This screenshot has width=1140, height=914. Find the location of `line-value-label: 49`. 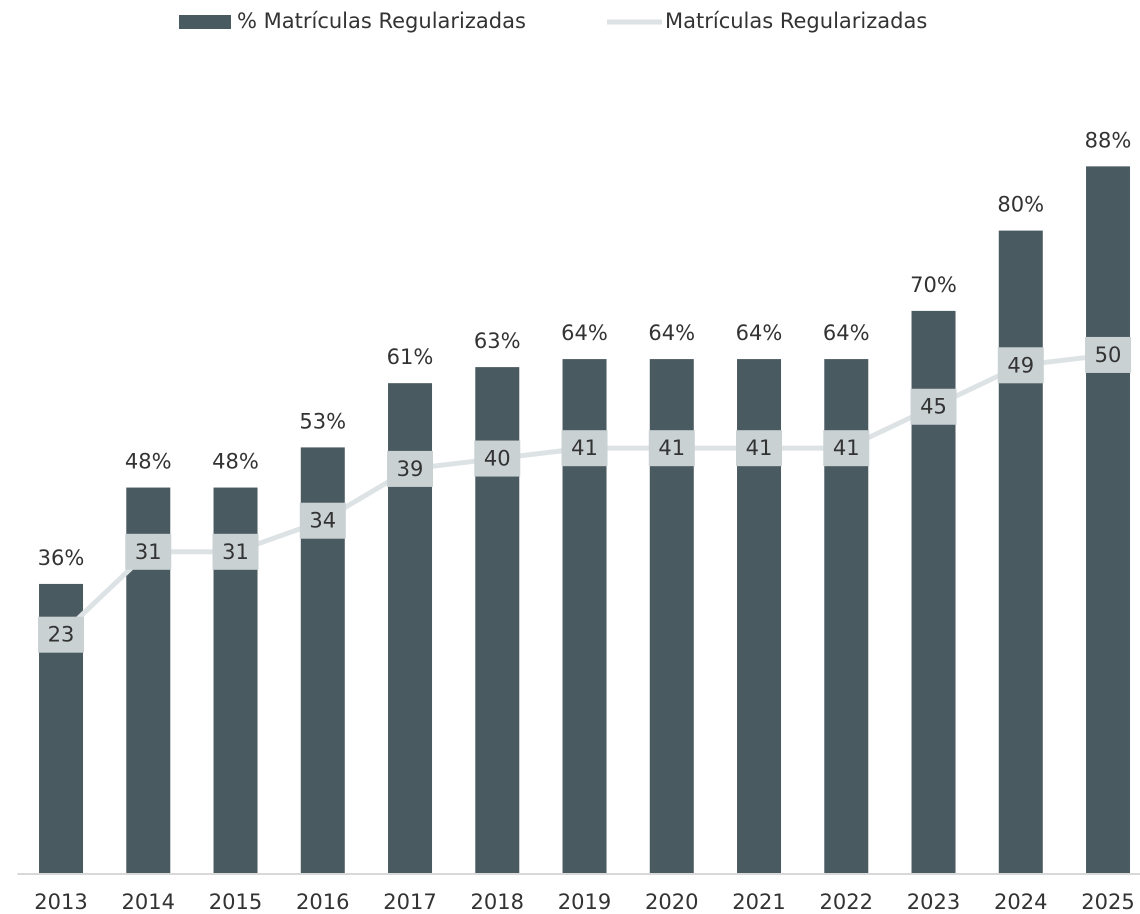

line-value-label: 49 is located at coordinates (1020, 365).